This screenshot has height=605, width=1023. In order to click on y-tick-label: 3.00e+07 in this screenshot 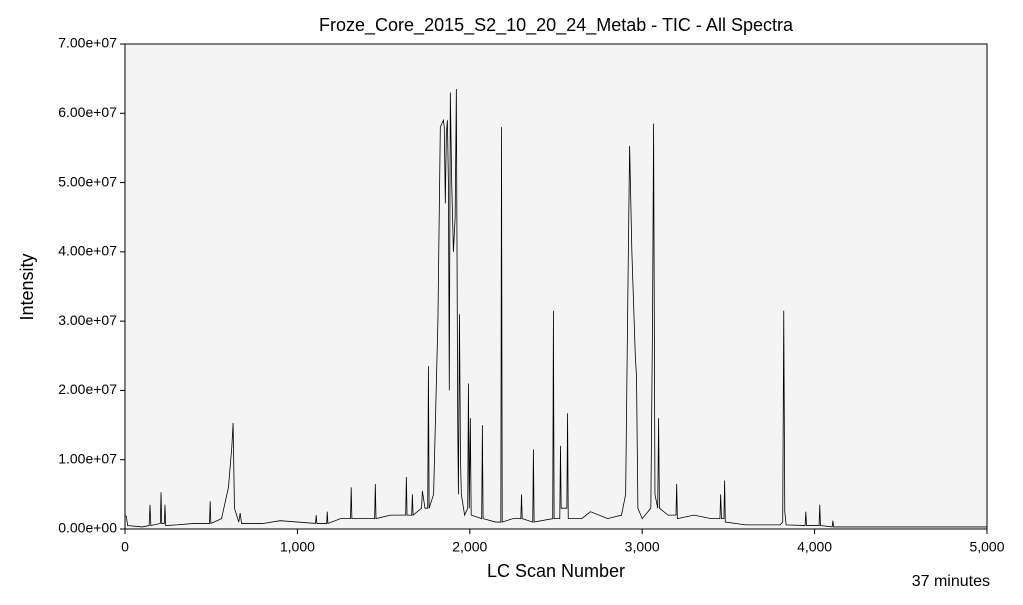, I will do `click(87, 320)`.